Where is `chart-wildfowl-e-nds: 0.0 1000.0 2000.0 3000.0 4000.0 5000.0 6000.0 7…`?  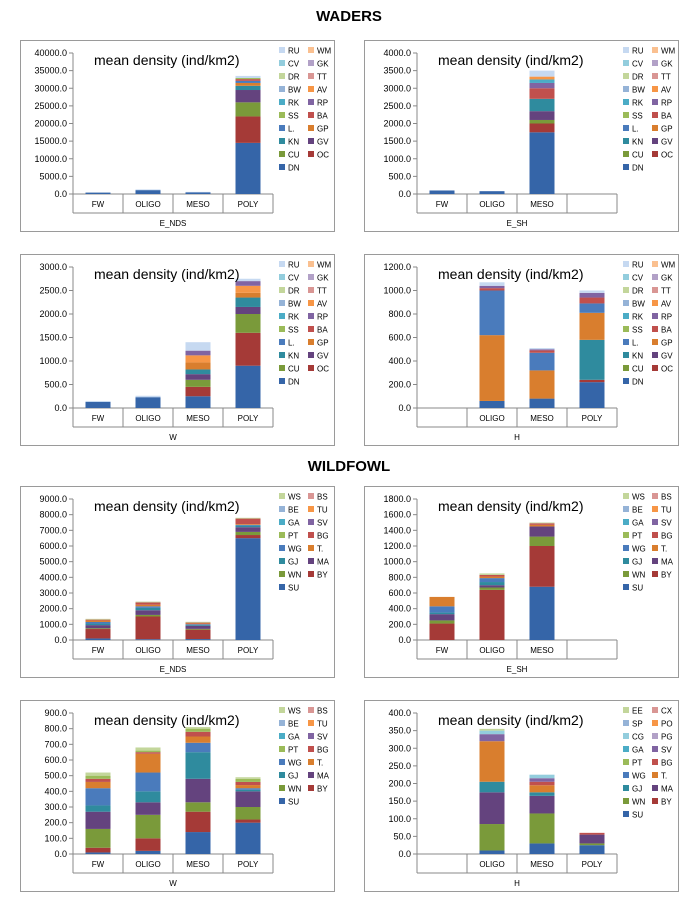 chart-wildfowl-e-nds: 0.0 1000.0 2000.0 3000.0 4000.0 5000.0 6000.0 7… is located at coordinates (177, 582).